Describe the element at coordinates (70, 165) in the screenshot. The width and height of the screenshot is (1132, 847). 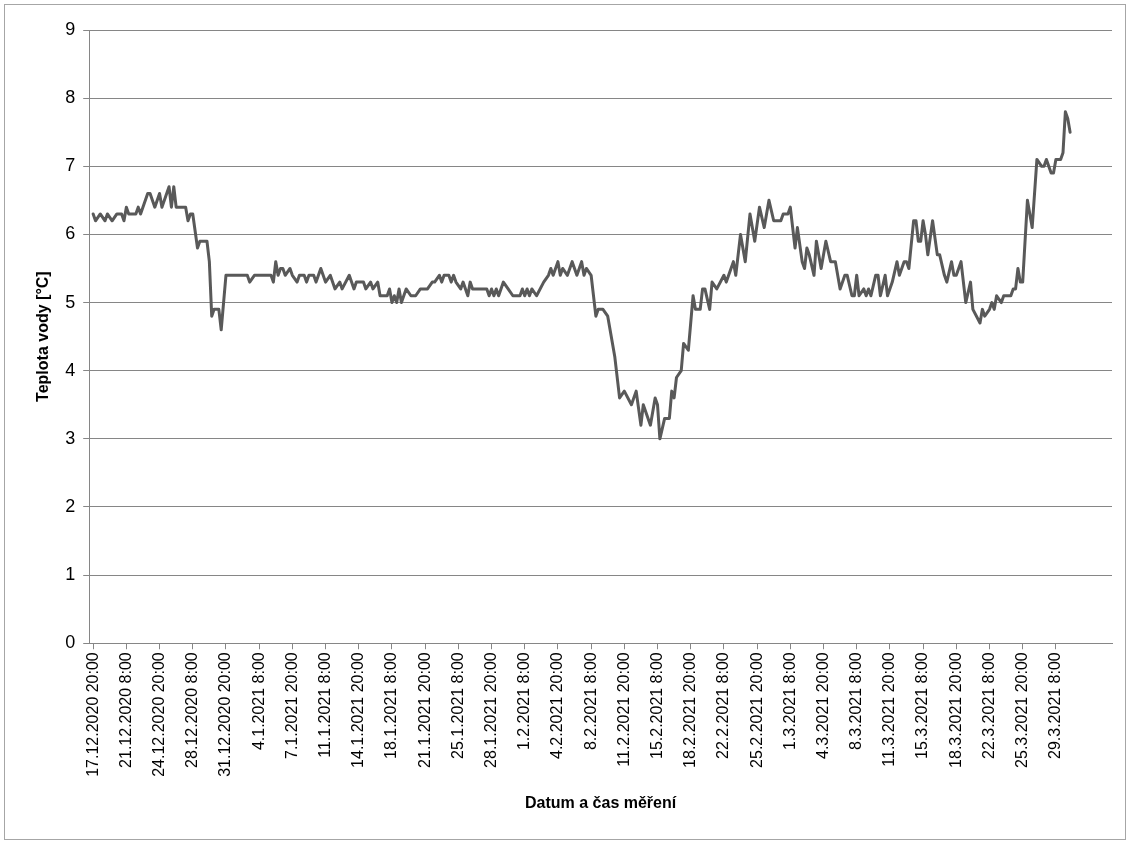
I see `y-tick-label: 7` at that location.